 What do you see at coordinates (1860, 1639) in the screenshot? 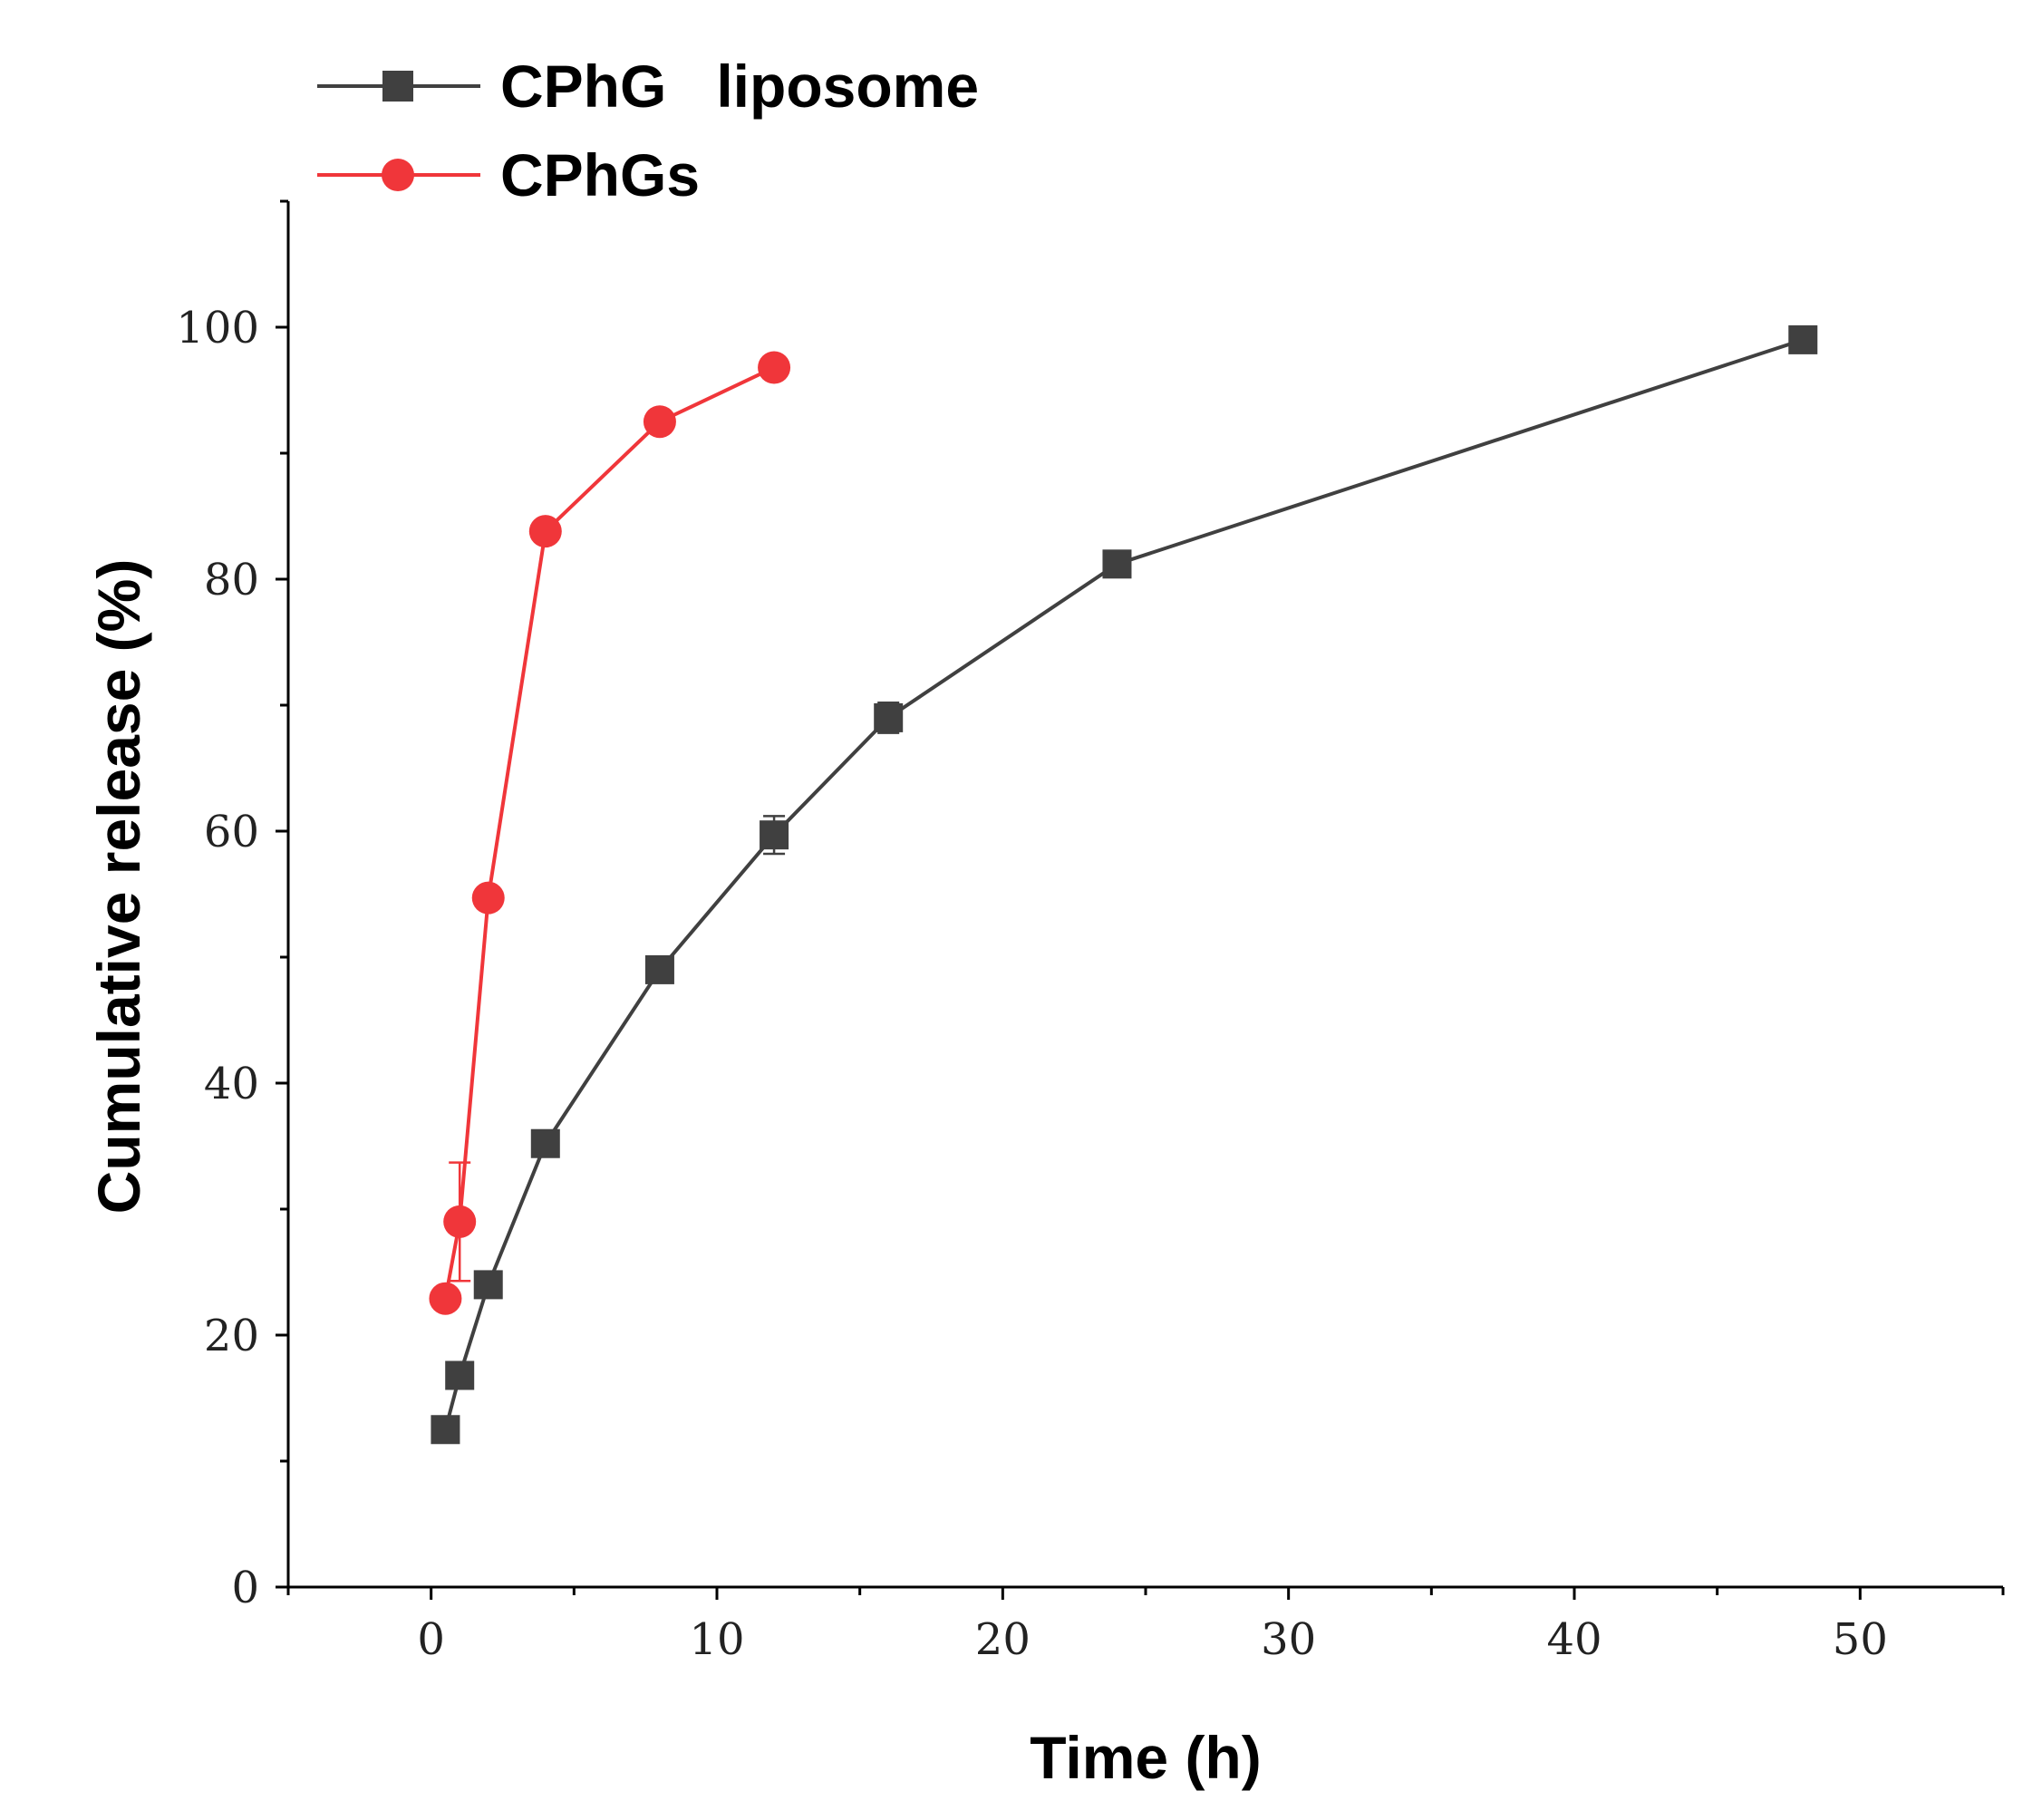
I see `x-tick-label: 50` at bounding box center [1860, 1639].